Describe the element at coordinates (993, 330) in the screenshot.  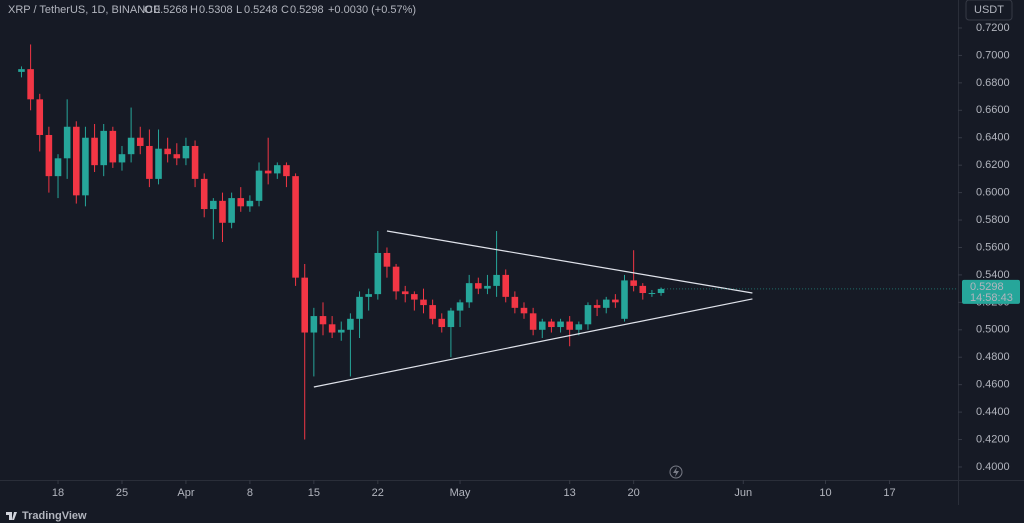
I see `y-tick-label: 0.5000` at that location.